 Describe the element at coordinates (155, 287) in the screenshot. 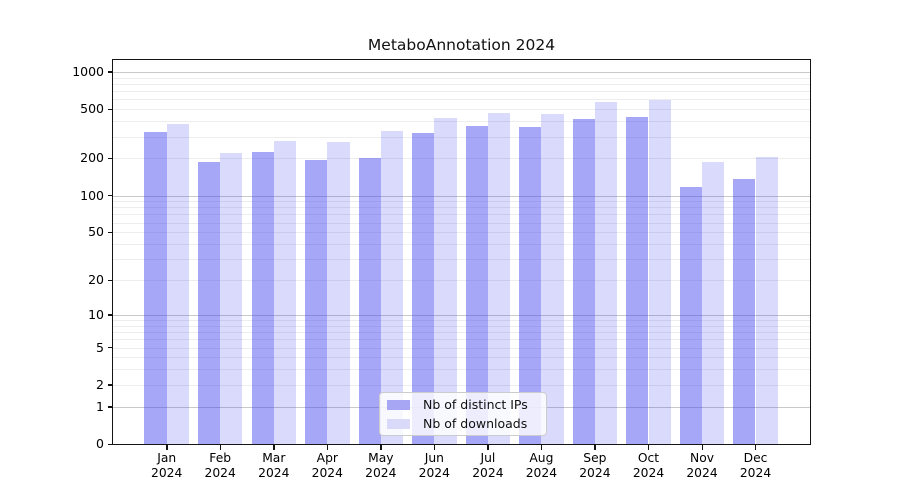

I see `bar-nb-of-distinct-ips-jan` at that location.